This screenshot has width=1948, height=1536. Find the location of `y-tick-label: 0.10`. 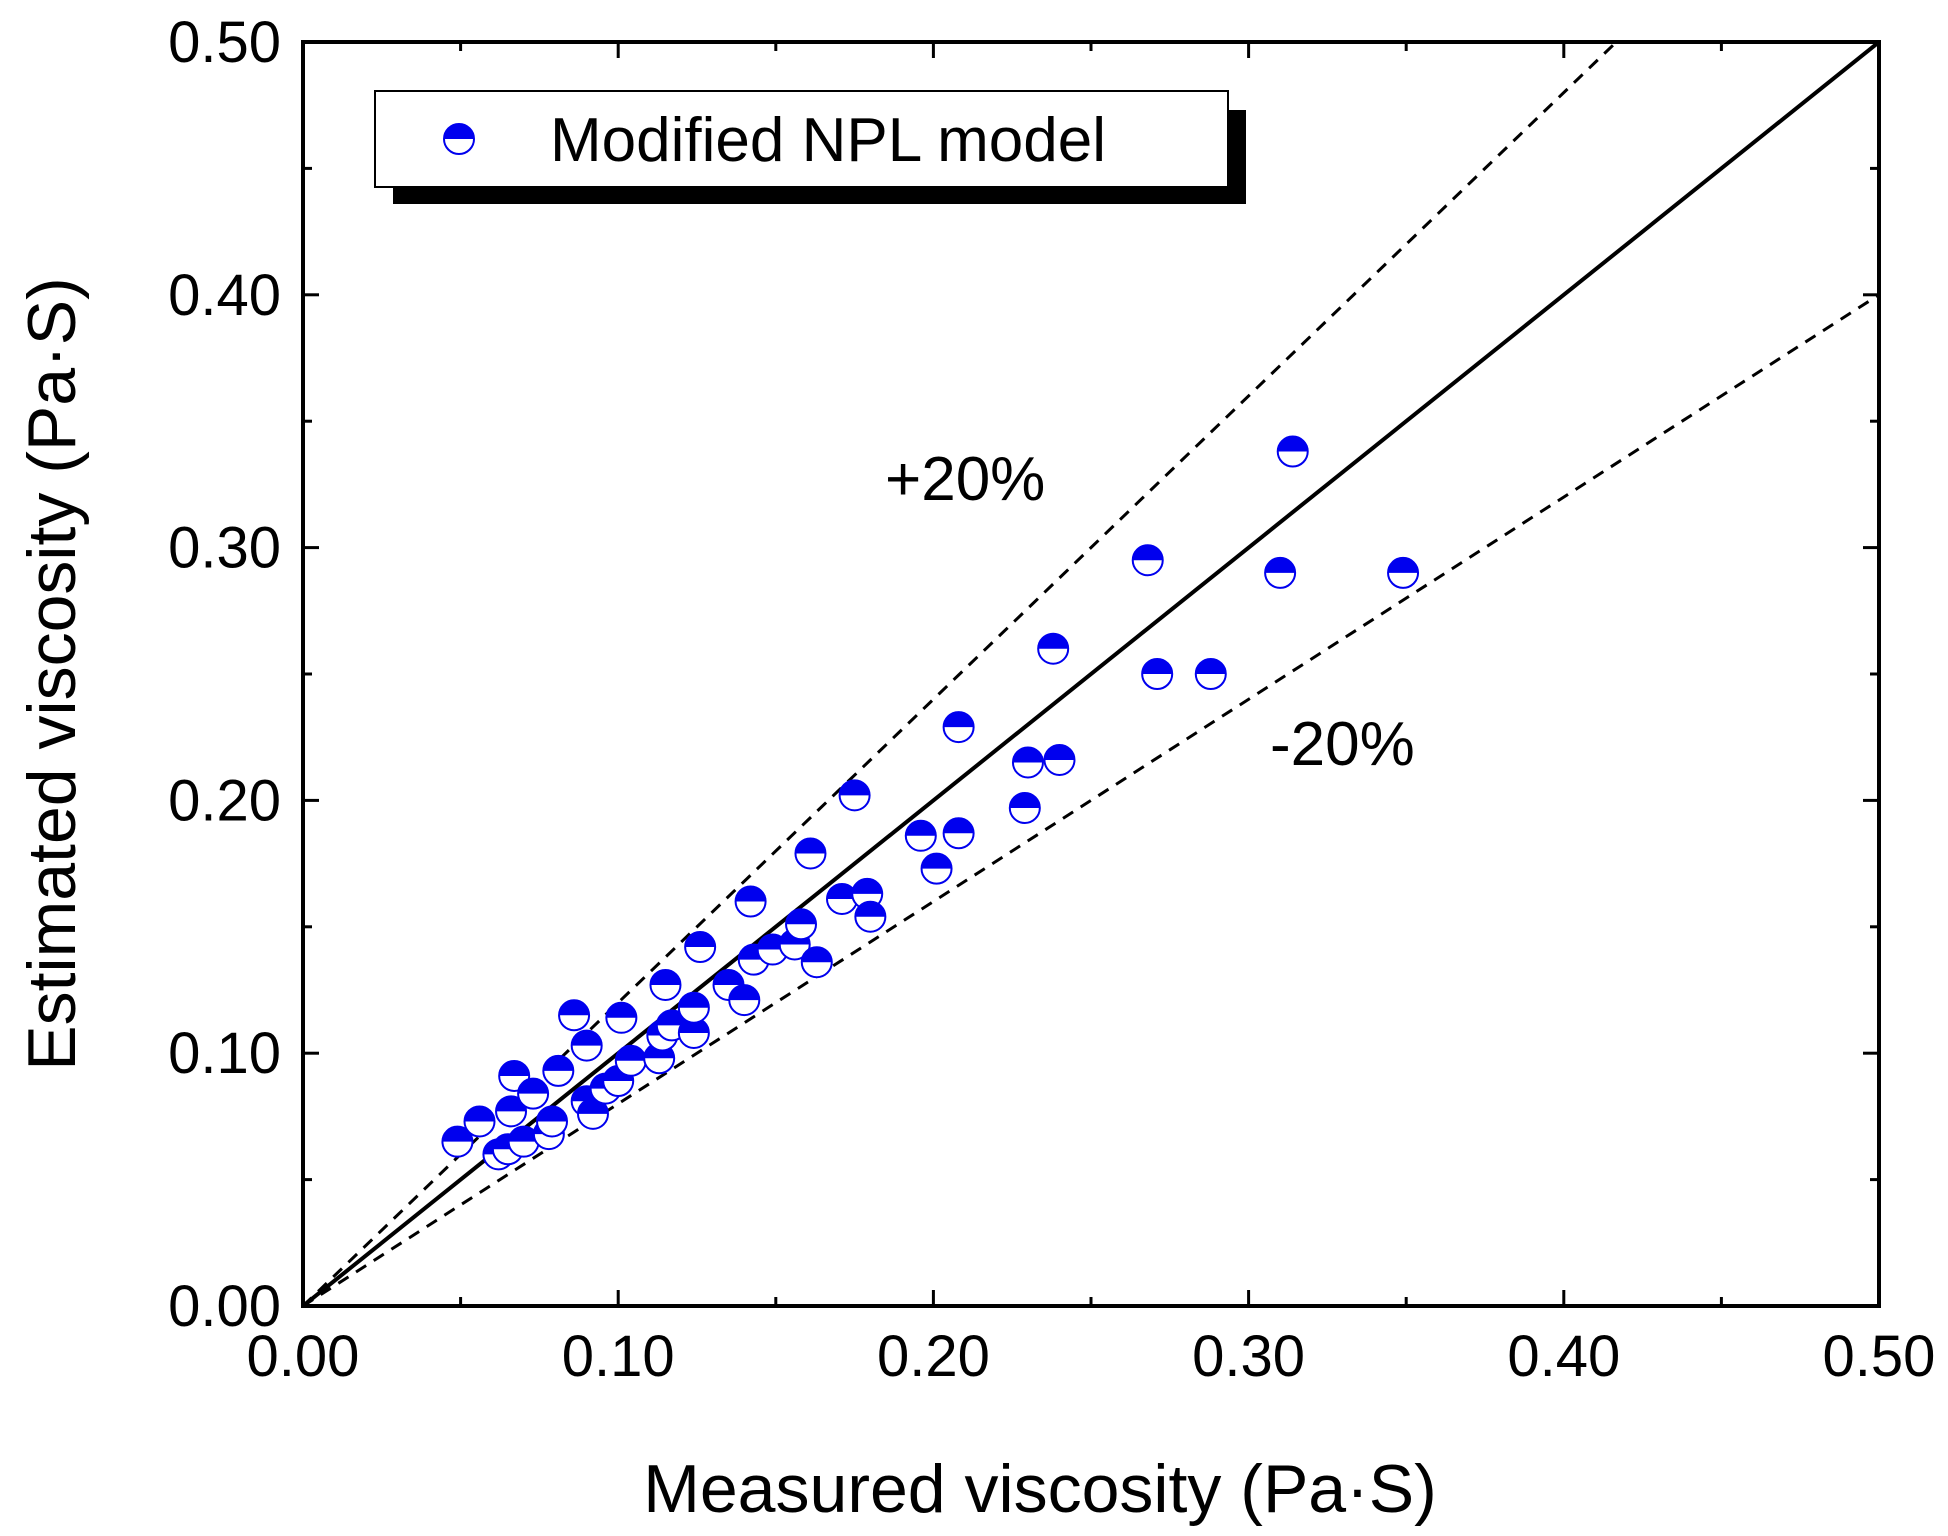

y-tick-label: 0.10 is located at coordinates (224, 1053).